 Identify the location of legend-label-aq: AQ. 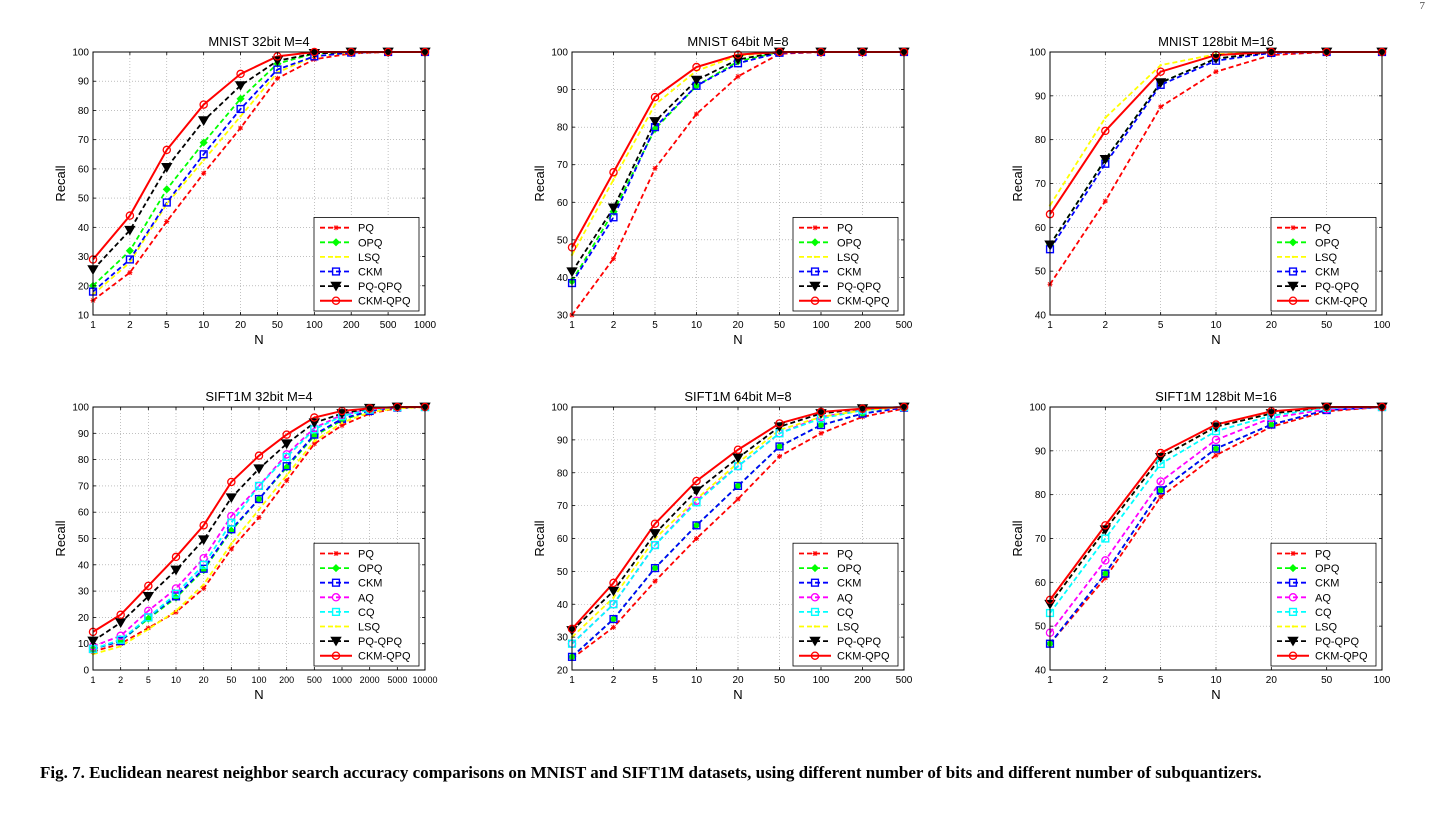
(366, 598).